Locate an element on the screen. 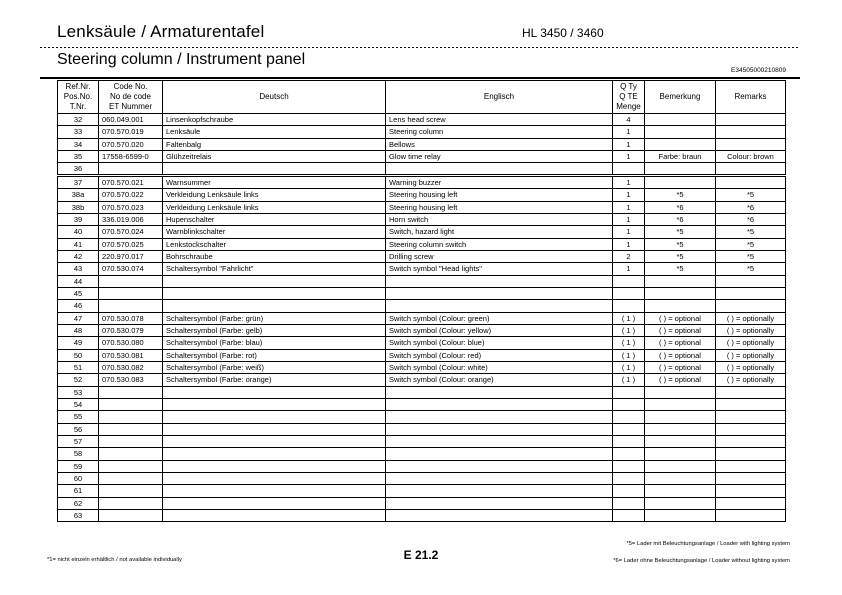 This screenshot has height=595, width=842. column-header-german: Deutsch is located at coordinates (274, 97).